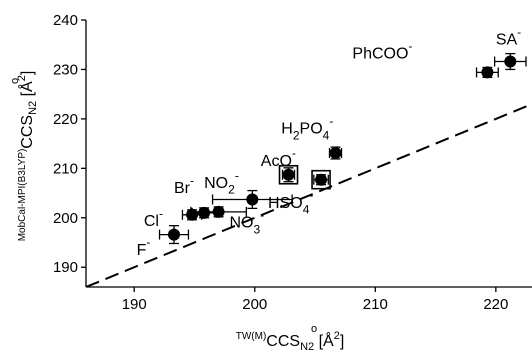  Describe the element at coordinates (276, 161) in the screenshot. I see `label-part: AcO` at that location.